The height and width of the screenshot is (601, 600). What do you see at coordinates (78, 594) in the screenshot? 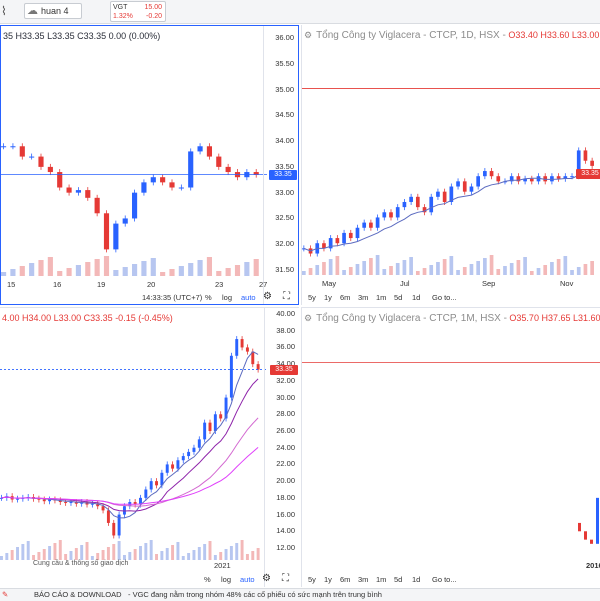
I see `report-download-link: BÁO CÁO & DOWNLOAD` at bounding box center [78, 594].